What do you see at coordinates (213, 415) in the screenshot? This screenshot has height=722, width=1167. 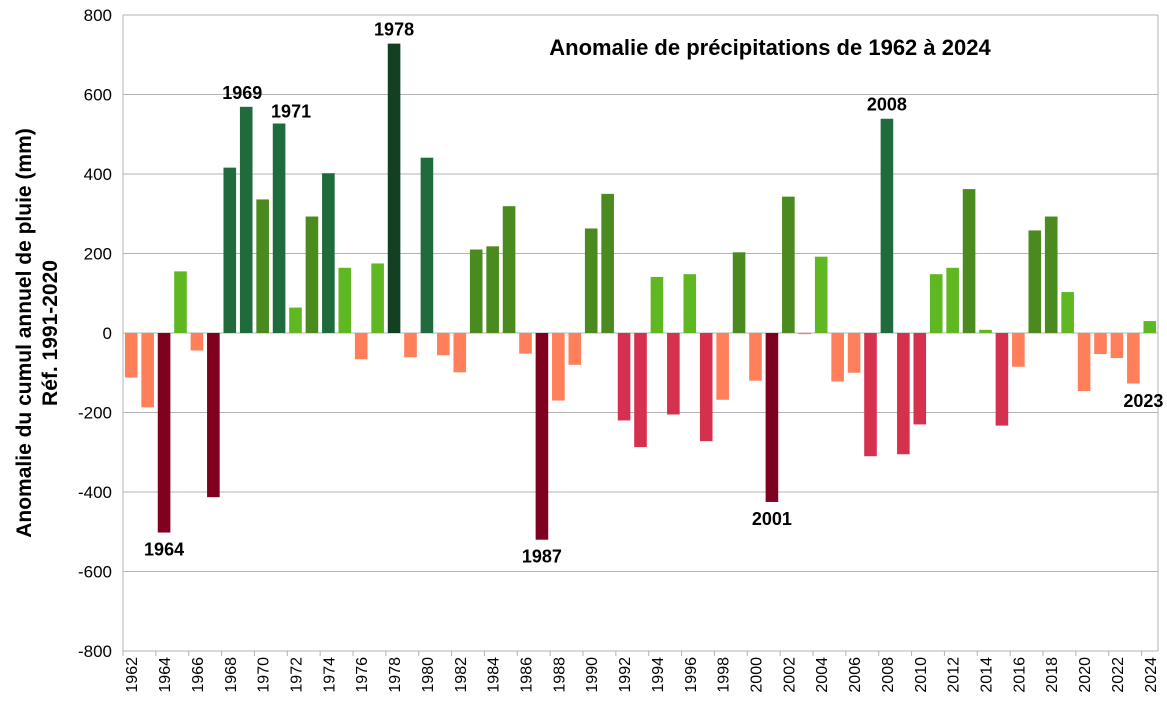 I see `bar-1967` at bounding box center [213, 415].